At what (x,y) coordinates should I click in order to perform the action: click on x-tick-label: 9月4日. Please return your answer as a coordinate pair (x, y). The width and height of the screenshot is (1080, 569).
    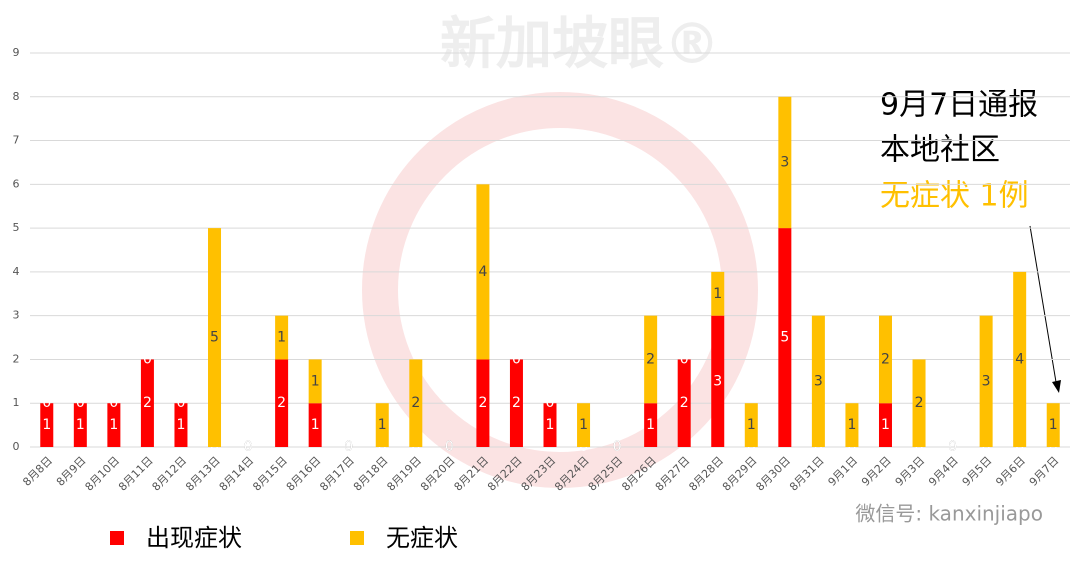
    Looking at the image, I should click on (943, 471).